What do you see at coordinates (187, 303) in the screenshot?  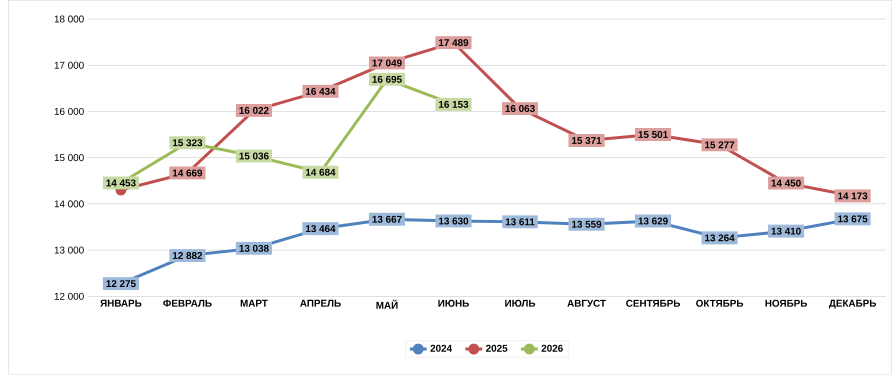 I see `x-tick-label: ФЕВРАЛЬ` at bounding box center [187, 303].